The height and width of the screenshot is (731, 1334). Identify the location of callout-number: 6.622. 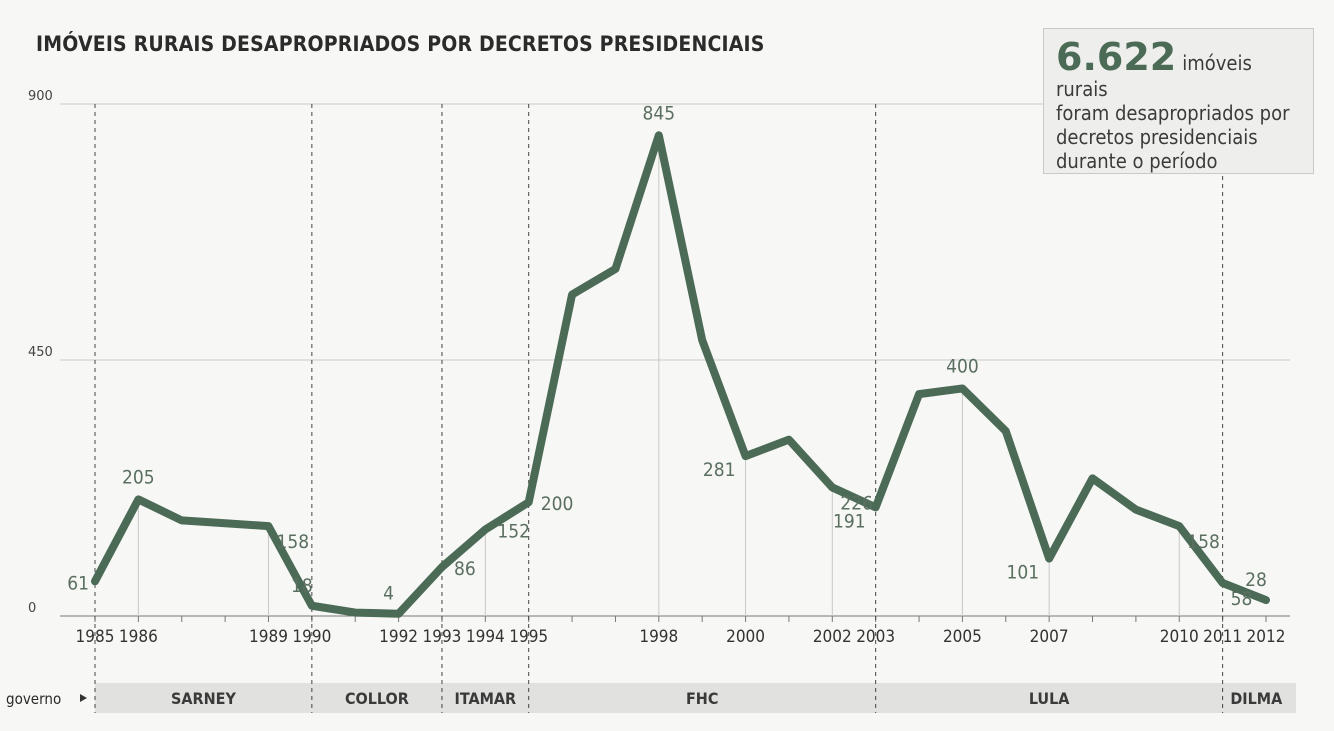
(1116, 57).